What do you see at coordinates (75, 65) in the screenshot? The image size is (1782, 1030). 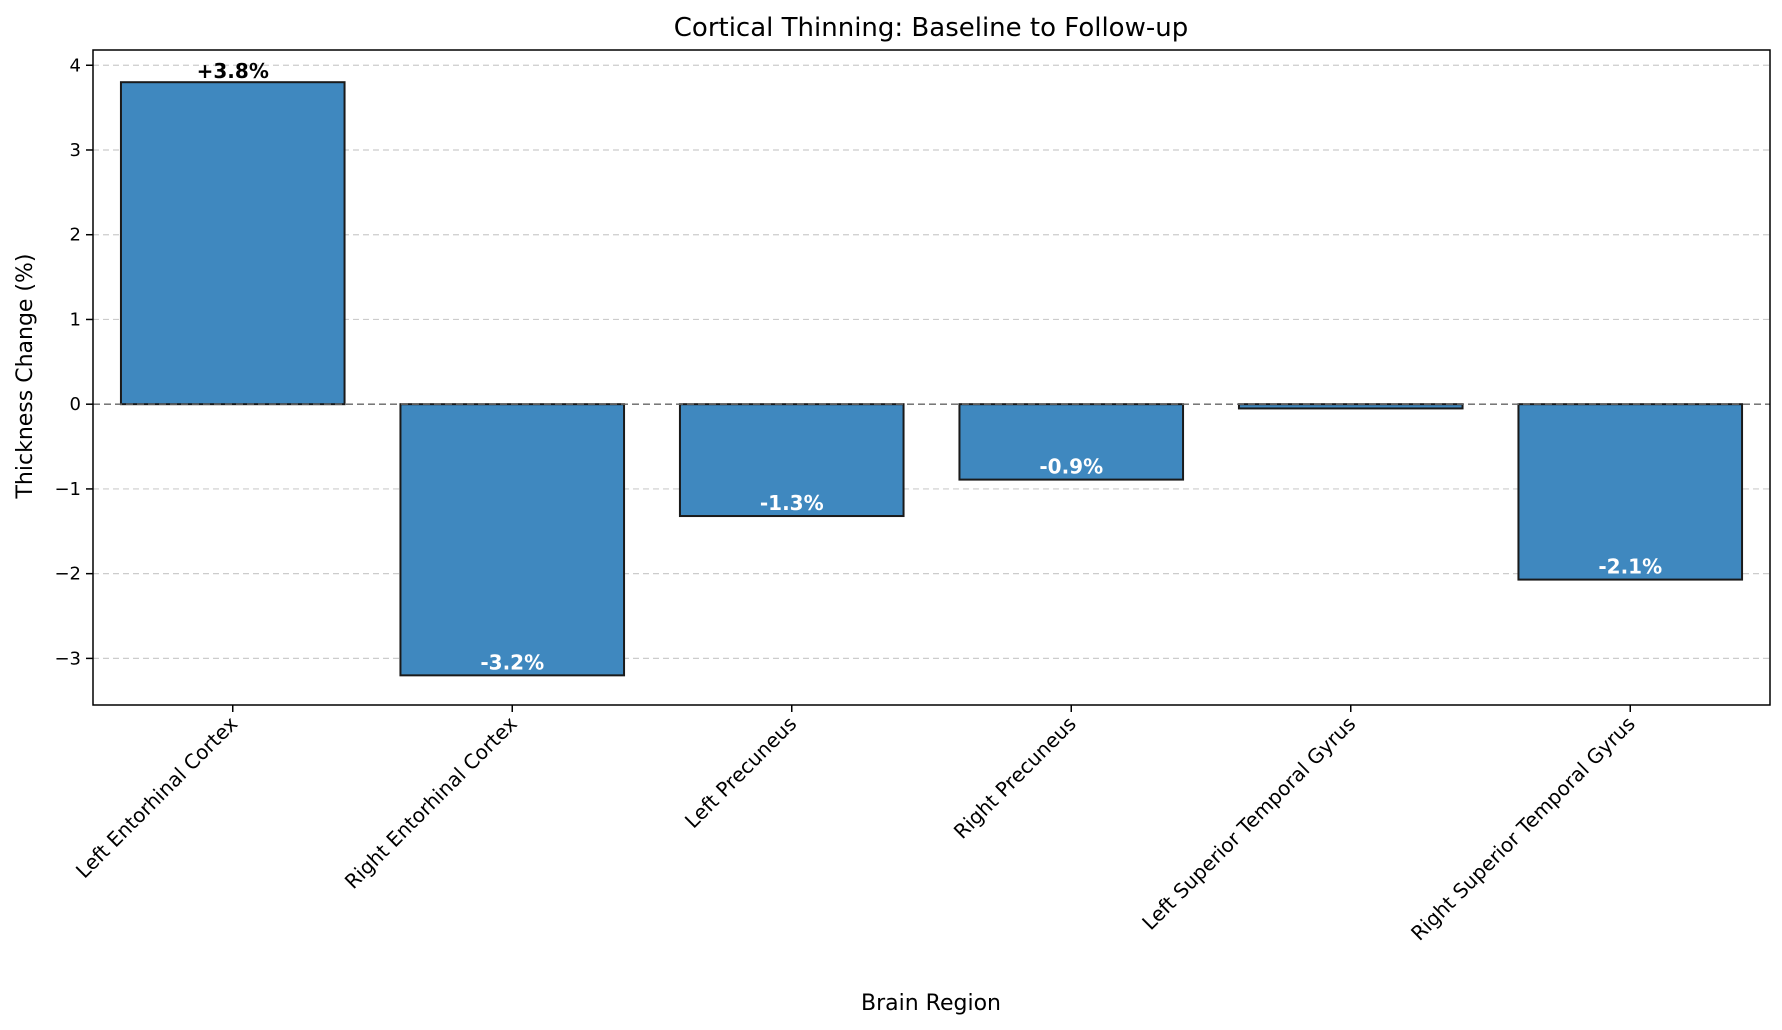 I see `y-tick-label-7: 4` at bounding box center [75, 65].